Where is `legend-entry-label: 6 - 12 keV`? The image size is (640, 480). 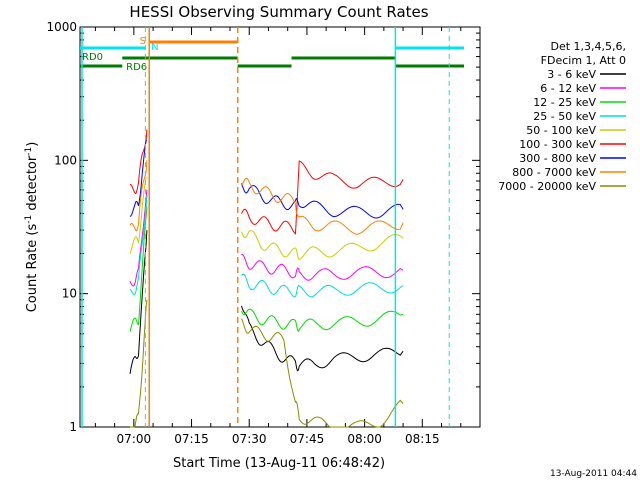 legend-entry-label: 6 - 12 keV is located at coordinates (568, 88).